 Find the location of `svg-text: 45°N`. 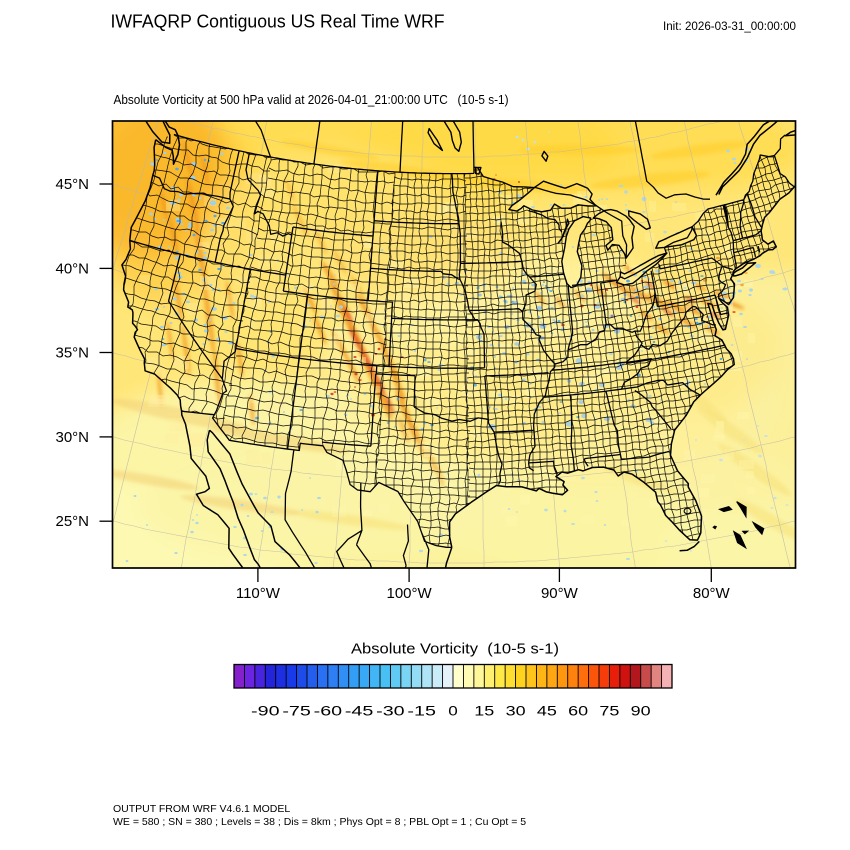

svg-text: 45°N is located at coordinates (72, 184).